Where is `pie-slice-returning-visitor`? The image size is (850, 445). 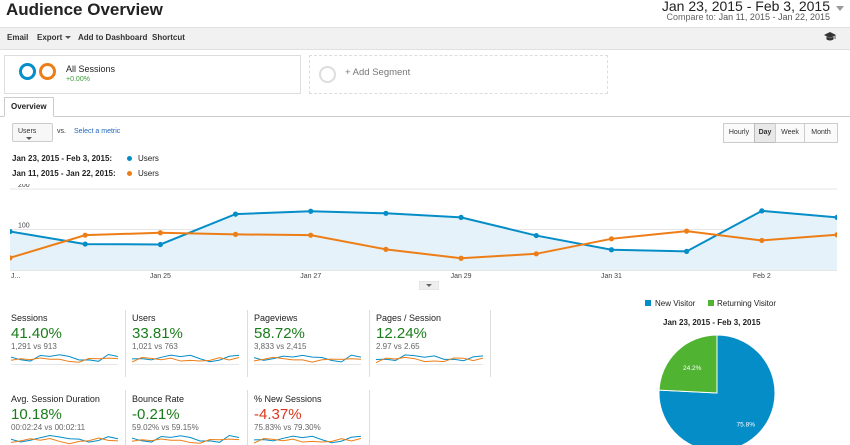 pie-slice-returning-visitor is located at coordinates (688, 364).